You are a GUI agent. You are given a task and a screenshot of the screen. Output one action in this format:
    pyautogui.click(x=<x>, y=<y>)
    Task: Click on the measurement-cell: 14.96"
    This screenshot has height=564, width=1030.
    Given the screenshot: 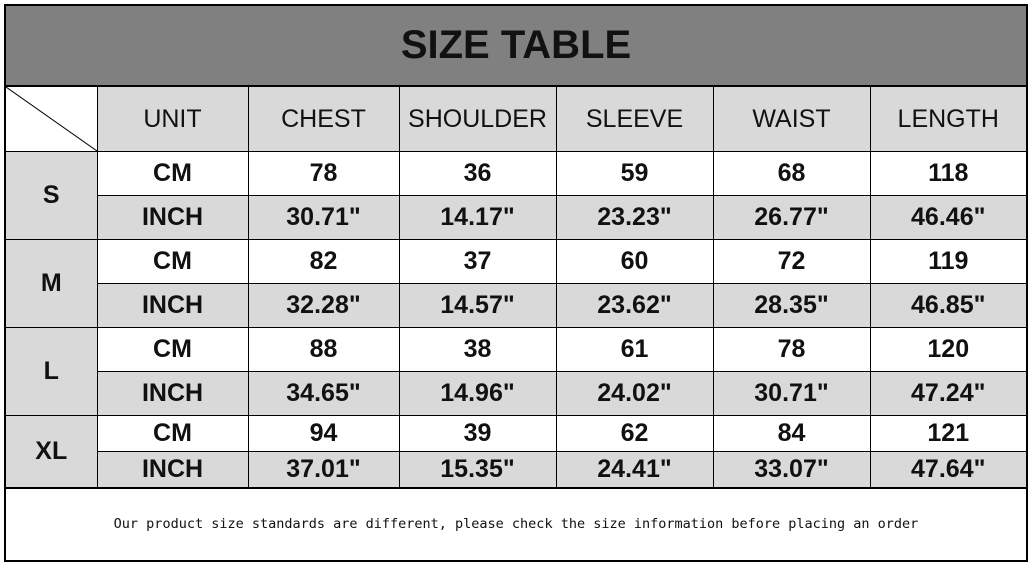 What is the action you would take?
    pyautogui.click(x=477, y=393)
    